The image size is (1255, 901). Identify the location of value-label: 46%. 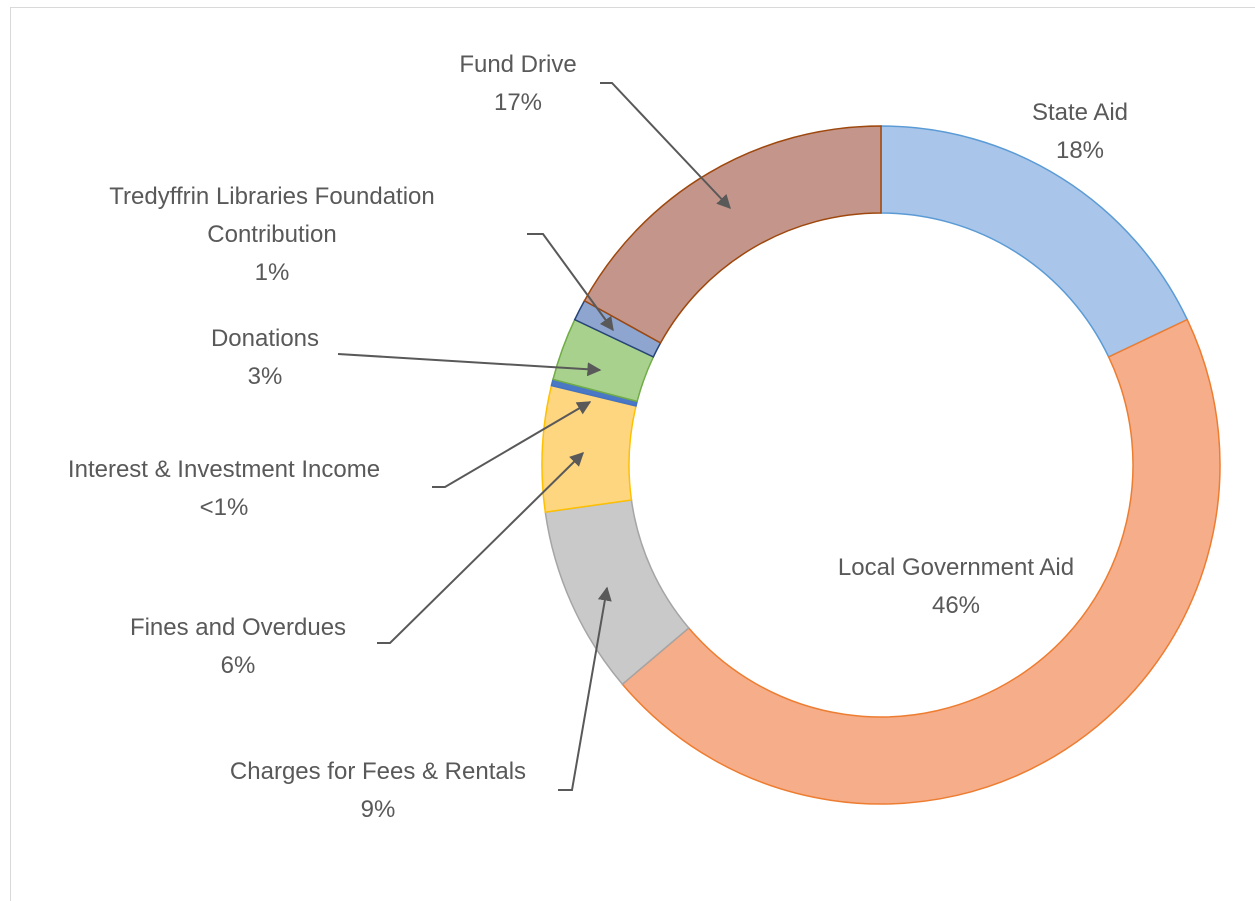
(956, 605).